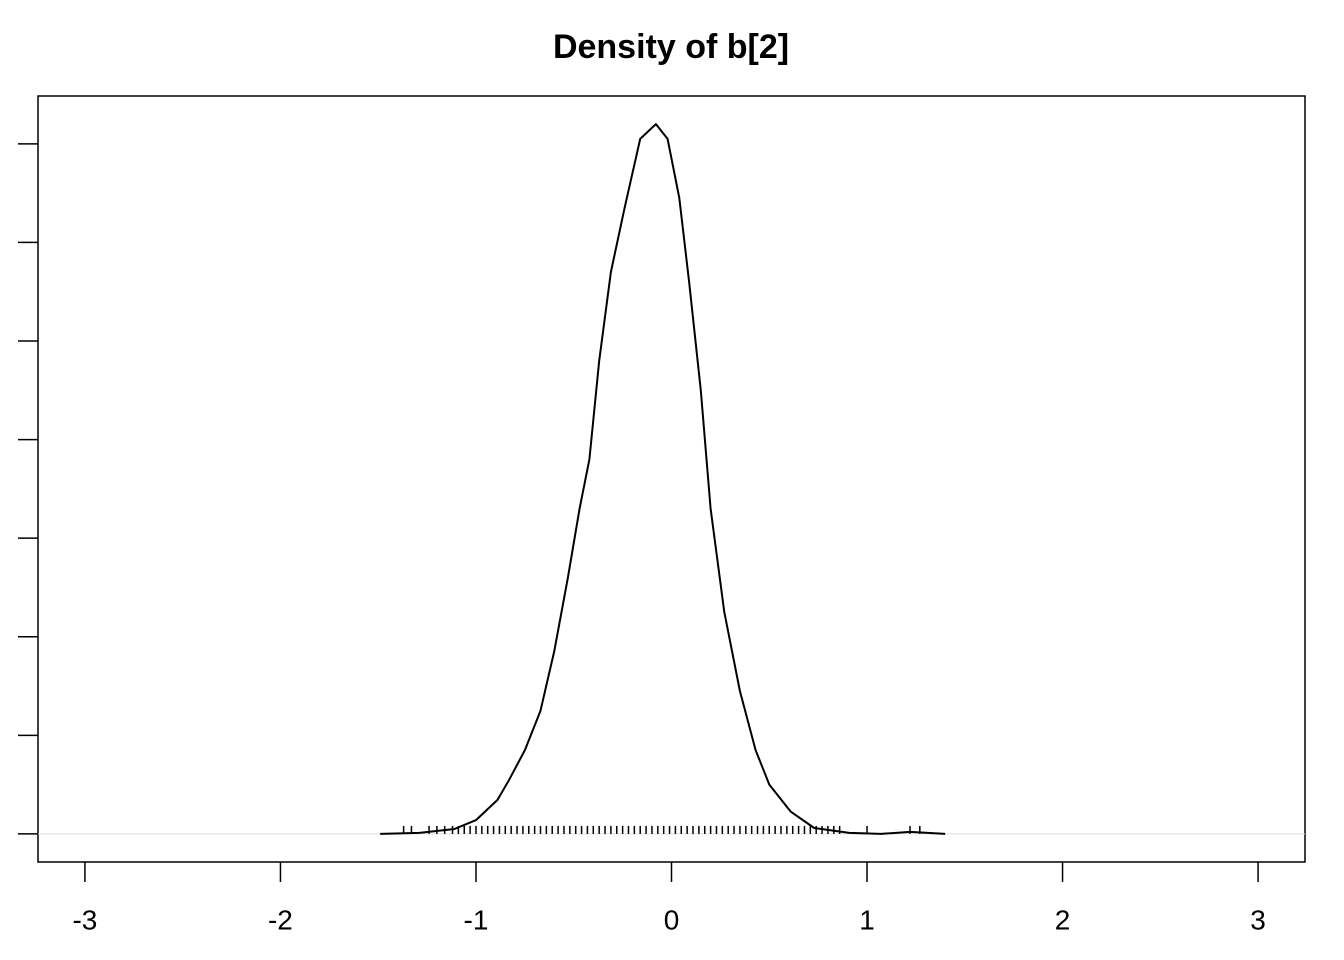 The width and height of the screenshot is (1344, 960). I want to click on chart-title: Density of b[2], so click(671, 47).